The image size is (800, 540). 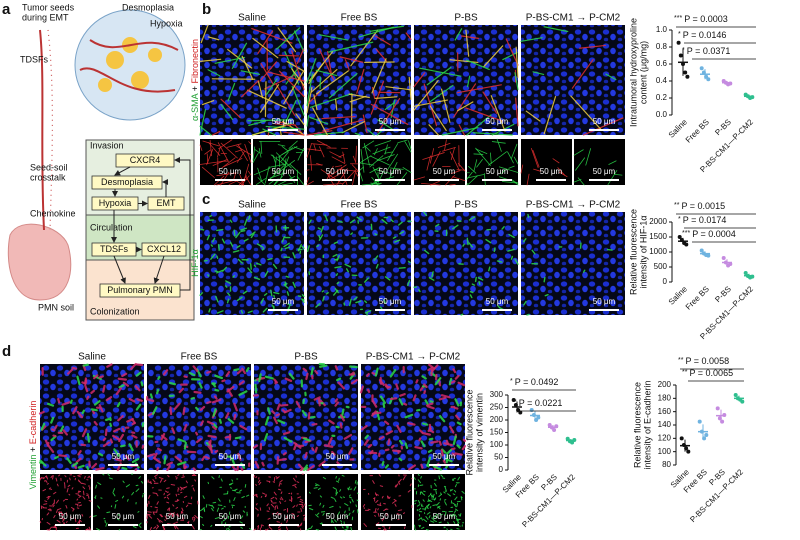 I want to click on y-tick-label: 2000, so click(x=658, y=221).